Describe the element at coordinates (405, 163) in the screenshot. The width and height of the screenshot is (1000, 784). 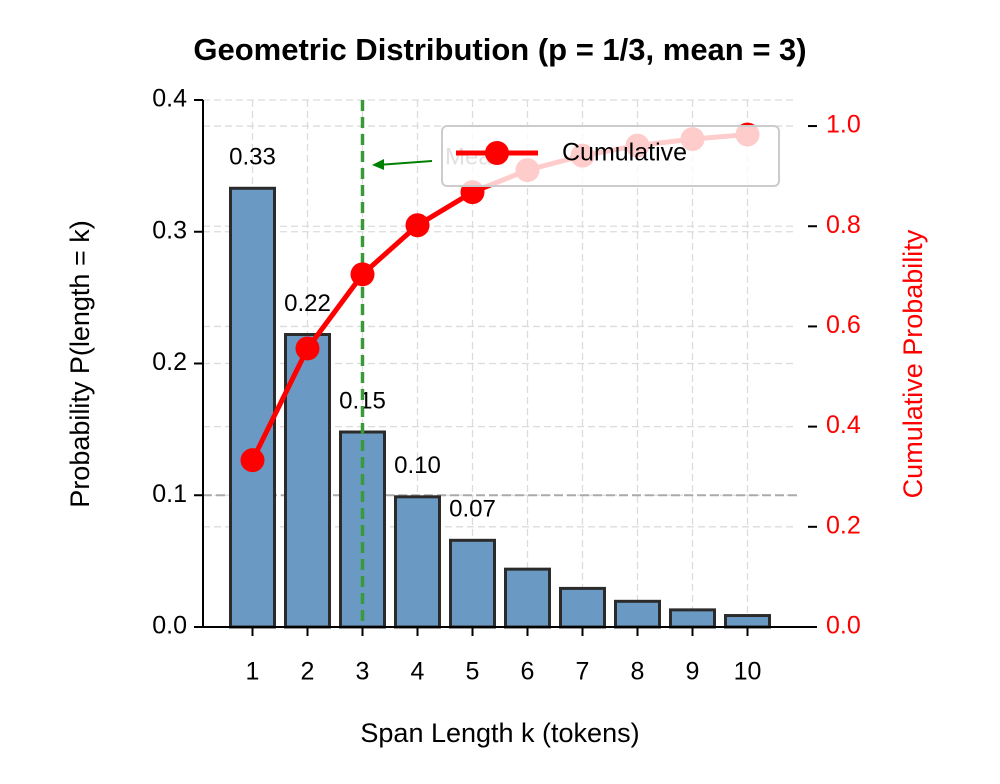
I see `annotation-arrow` at that location.